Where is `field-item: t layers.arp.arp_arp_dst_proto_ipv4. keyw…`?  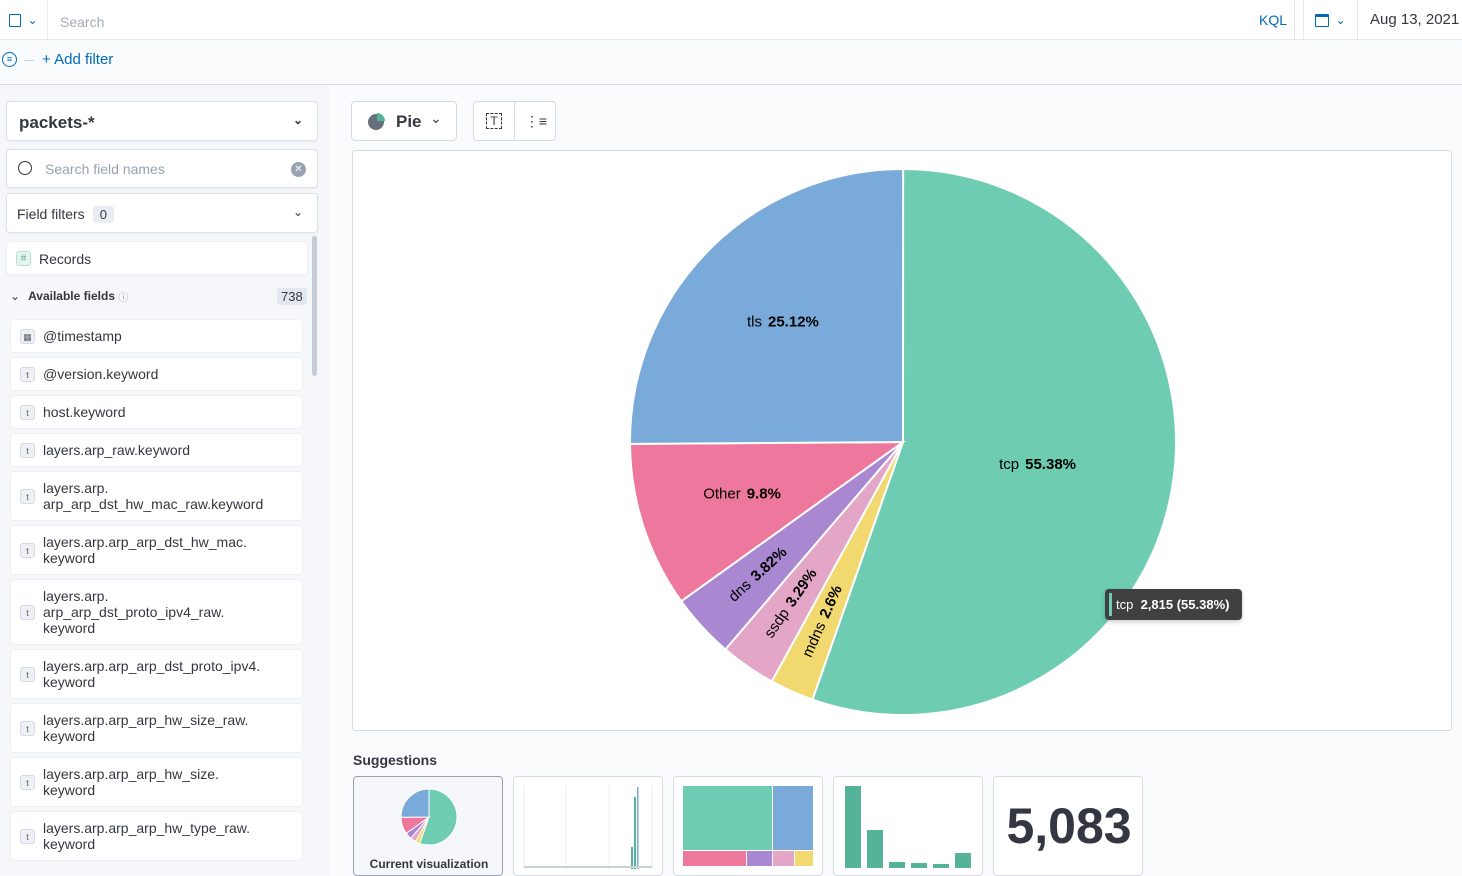
field-item: t layers.arp.arp_arp_dst_proto_ipv4. keyw… is located at coordinates (156, 674).